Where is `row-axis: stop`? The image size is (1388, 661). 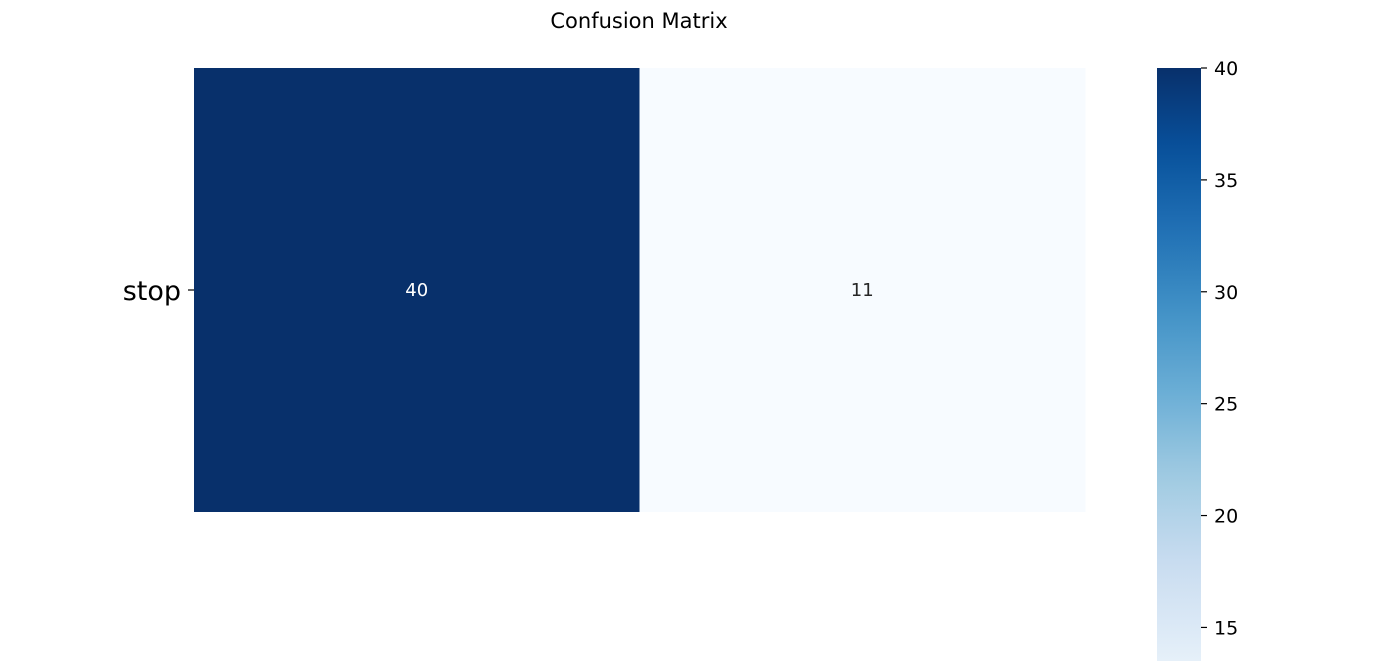
row-axis: stop is located at coordinates (158, 291).